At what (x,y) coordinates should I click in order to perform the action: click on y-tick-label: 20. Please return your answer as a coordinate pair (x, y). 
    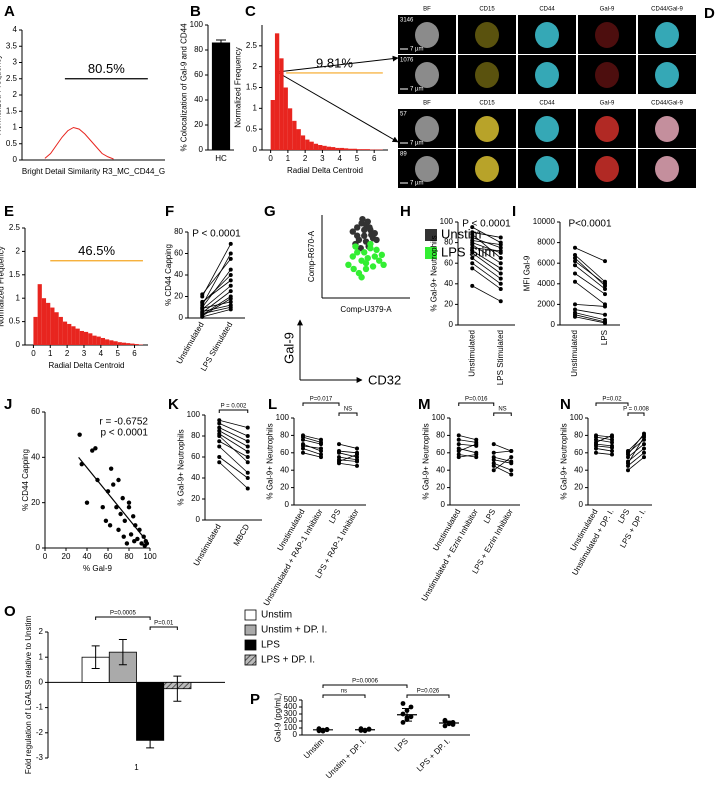
    Looking at the image, I should click on (178, 296).